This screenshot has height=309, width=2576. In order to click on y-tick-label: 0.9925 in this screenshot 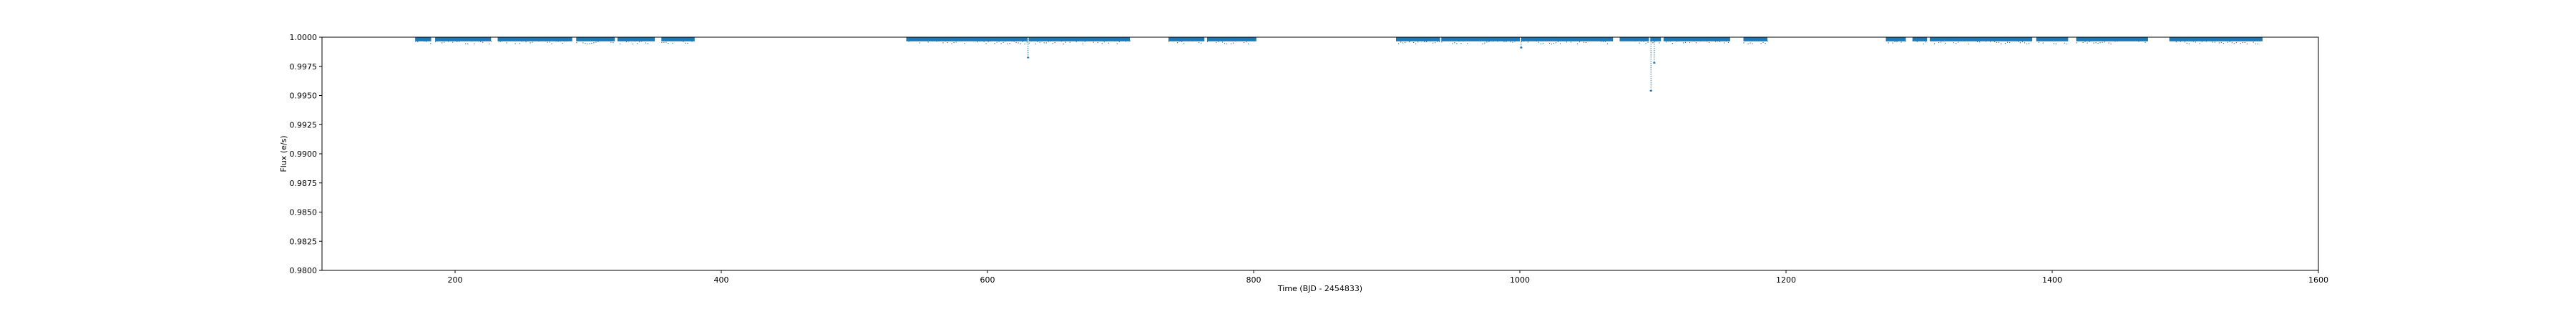, I will do `click(304, 124)`.